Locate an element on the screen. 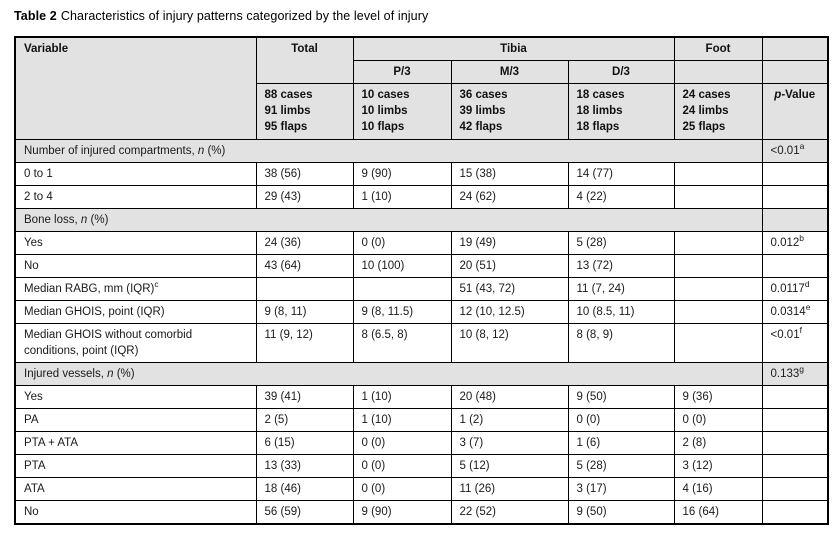 This screenshot has width=840, height=557. header-tibia: Tibia is located at coordinates (513, 48).